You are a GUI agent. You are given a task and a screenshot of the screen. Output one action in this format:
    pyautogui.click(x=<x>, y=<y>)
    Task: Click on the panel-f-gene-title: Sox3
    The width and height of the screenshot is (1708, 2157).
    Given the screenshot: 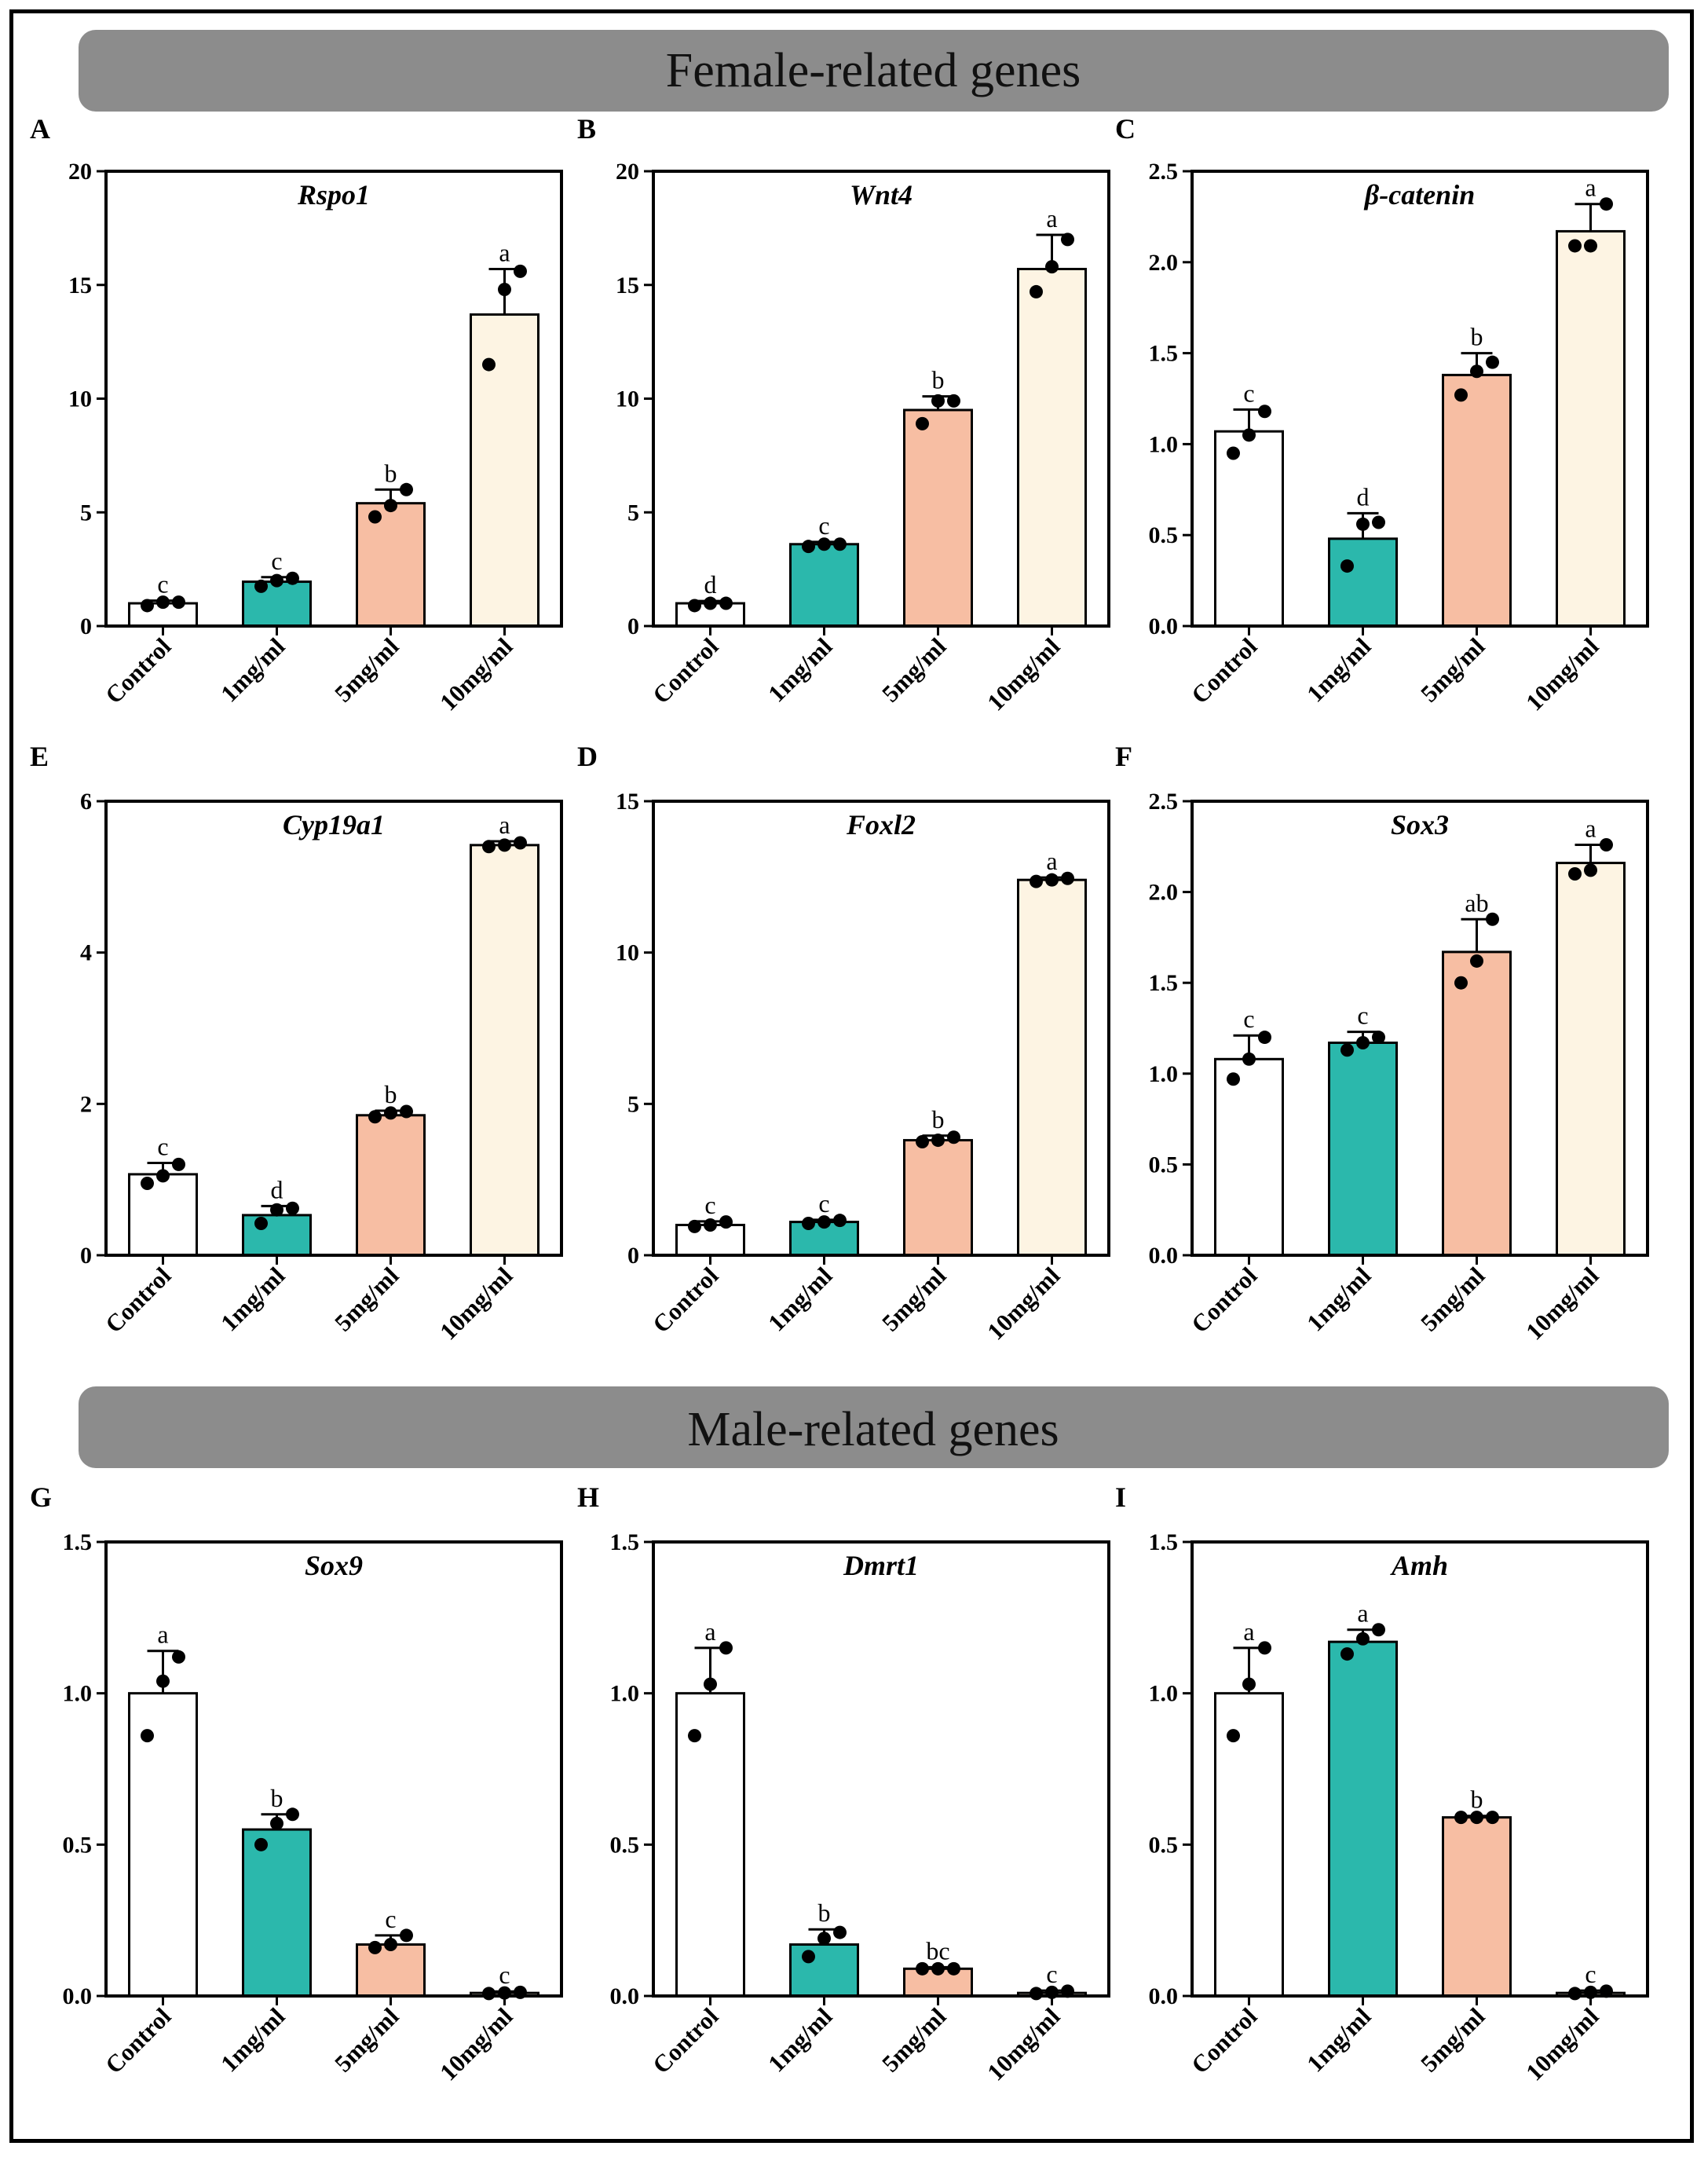 What is the action you would take?
    pyautogui.click(x=1420, y=824)
    